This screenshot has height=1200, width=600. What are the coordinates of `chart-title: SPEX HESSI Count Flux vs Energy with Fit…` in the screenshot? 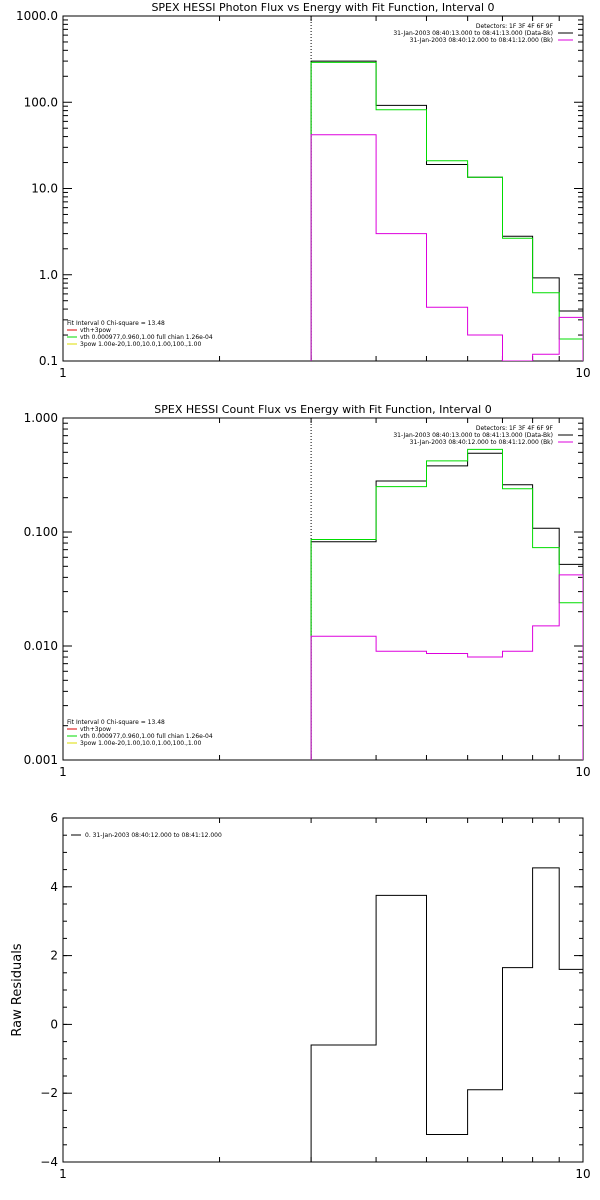 It's located at (322, 409).